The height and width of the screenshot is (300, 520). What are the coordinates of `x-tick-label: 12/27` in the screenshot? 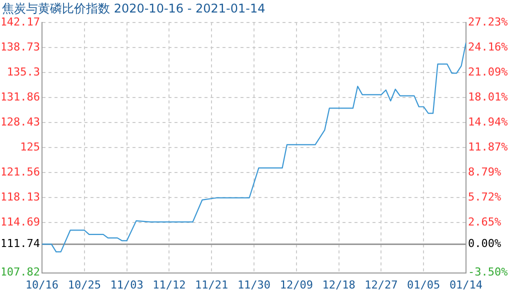 It's located at (381, 285).